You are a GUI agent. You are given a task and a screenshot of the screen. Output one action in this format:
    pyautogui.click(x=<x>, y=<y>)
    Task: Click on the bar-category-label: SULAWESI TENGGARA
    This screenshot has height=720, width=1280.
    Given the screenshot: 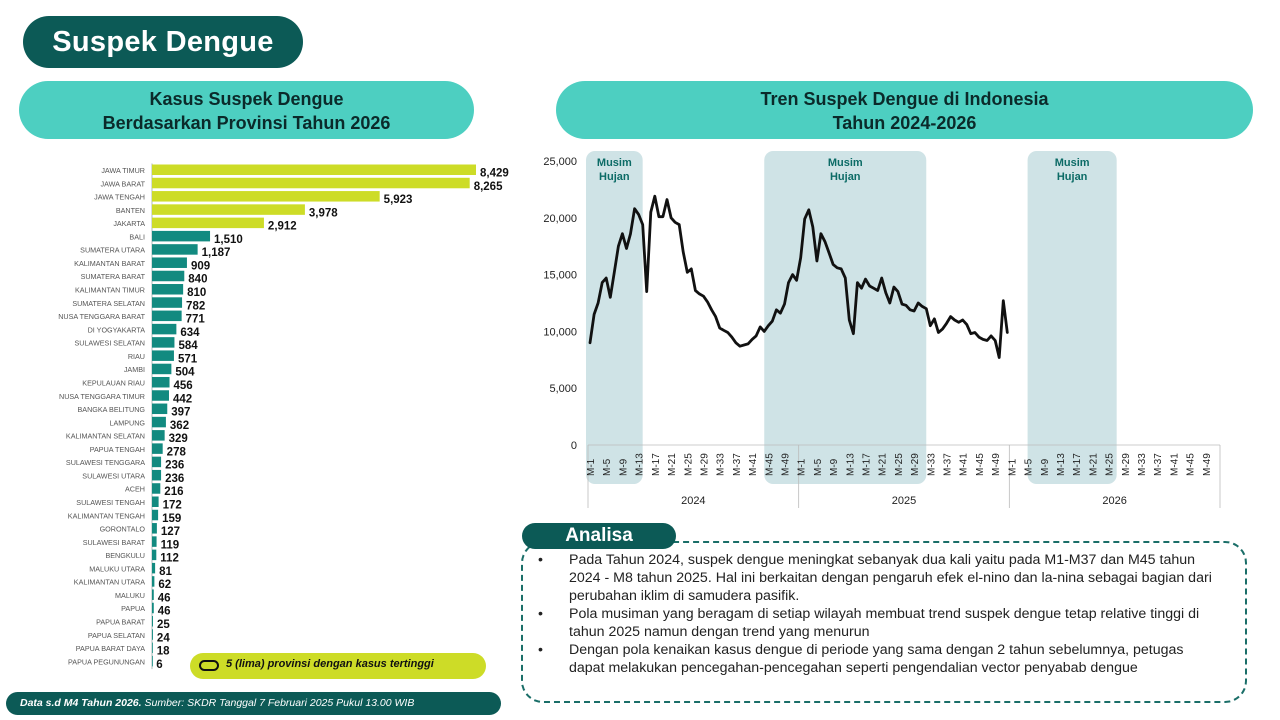 What is the action you would take?
    pyautogui.click(x=105, y=462)
    